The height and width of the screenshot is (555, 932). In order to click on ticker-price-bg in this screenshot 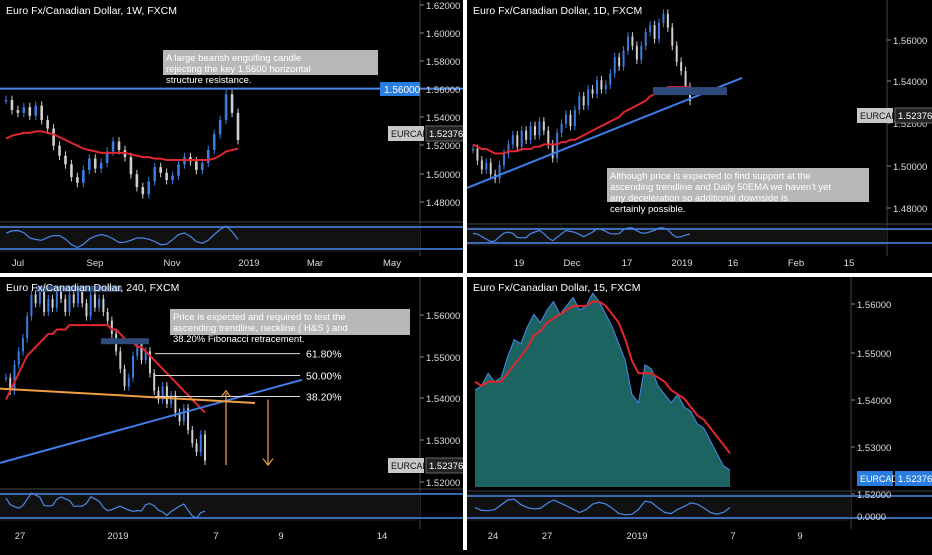, I will do `click(913, 478)`.